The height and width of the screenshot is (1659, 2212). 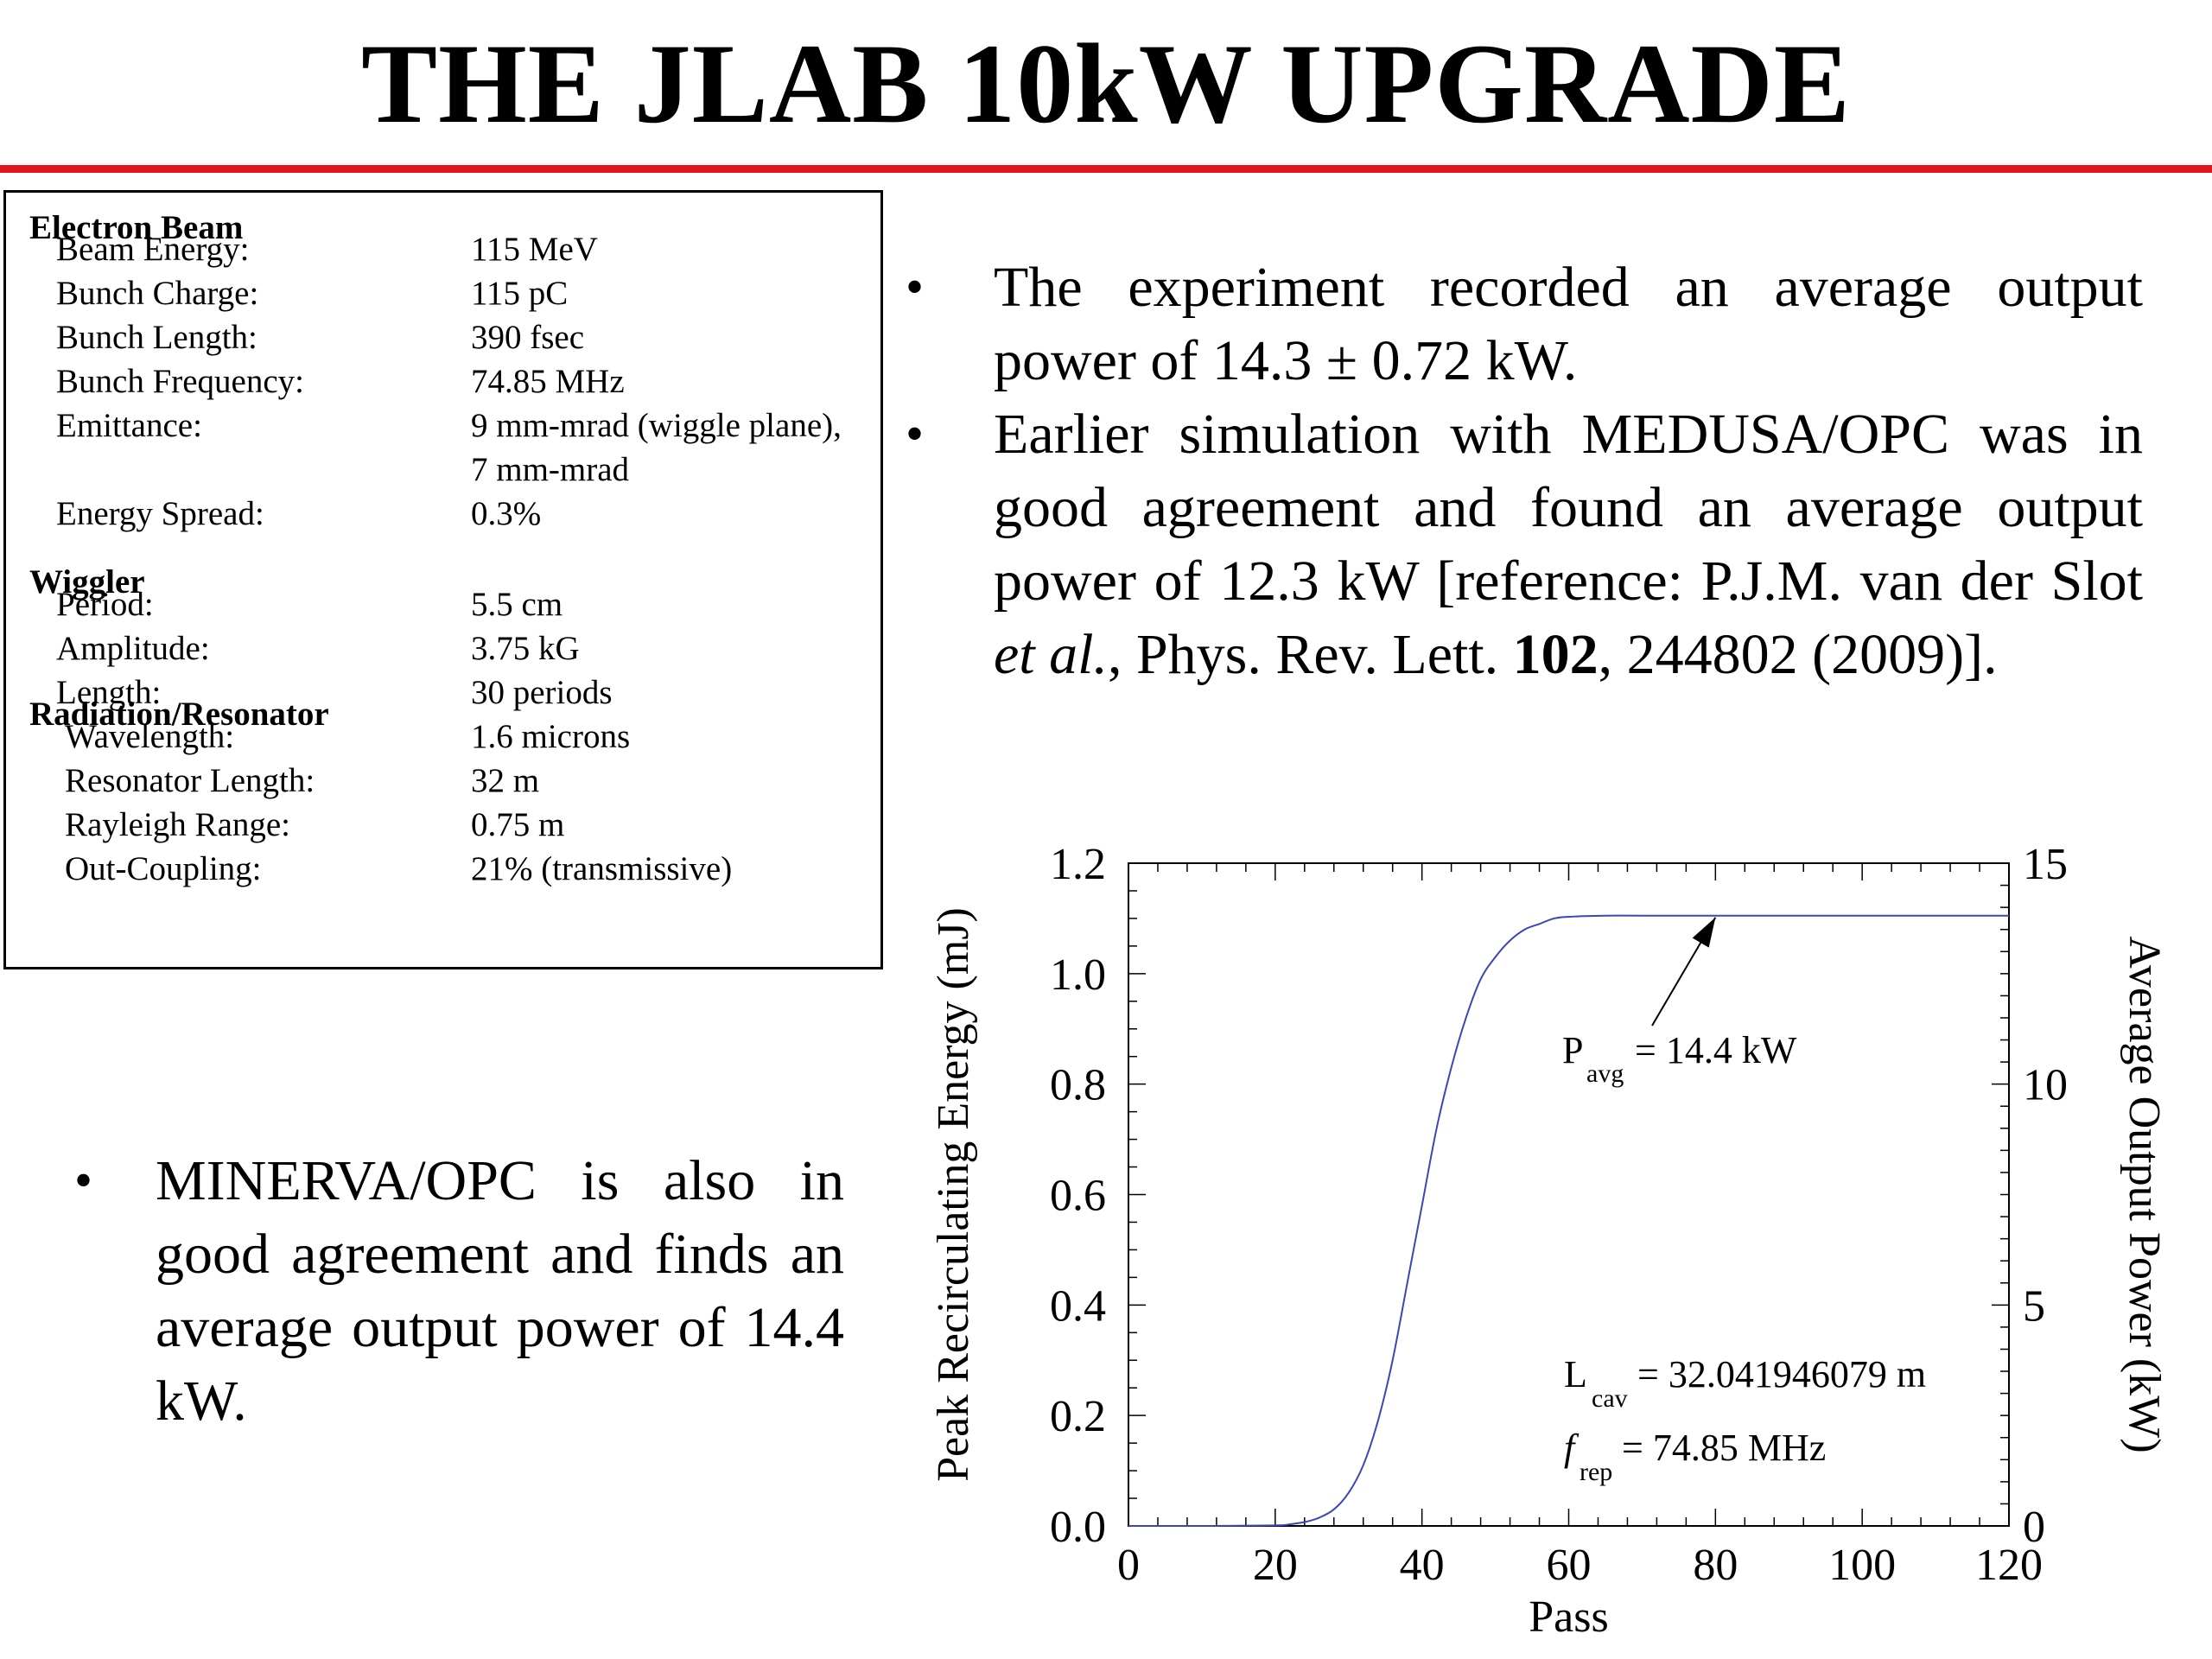 What do you see at coordinates (1715, 1565) in the screenshot?
I see `x-tick-label: 80` at bounding box center [1715, 1565].